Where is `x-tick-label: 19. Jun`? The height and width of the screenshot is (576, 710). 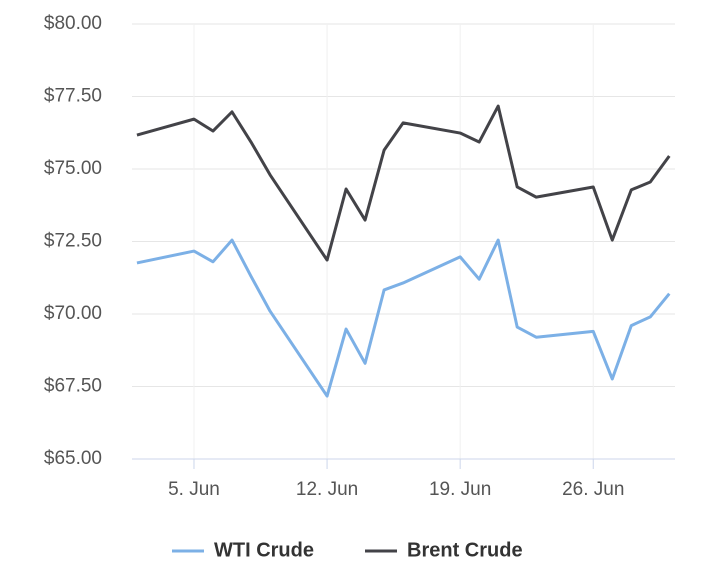 x-tick-label: 19. Jun is located at coordinates (460, 489).